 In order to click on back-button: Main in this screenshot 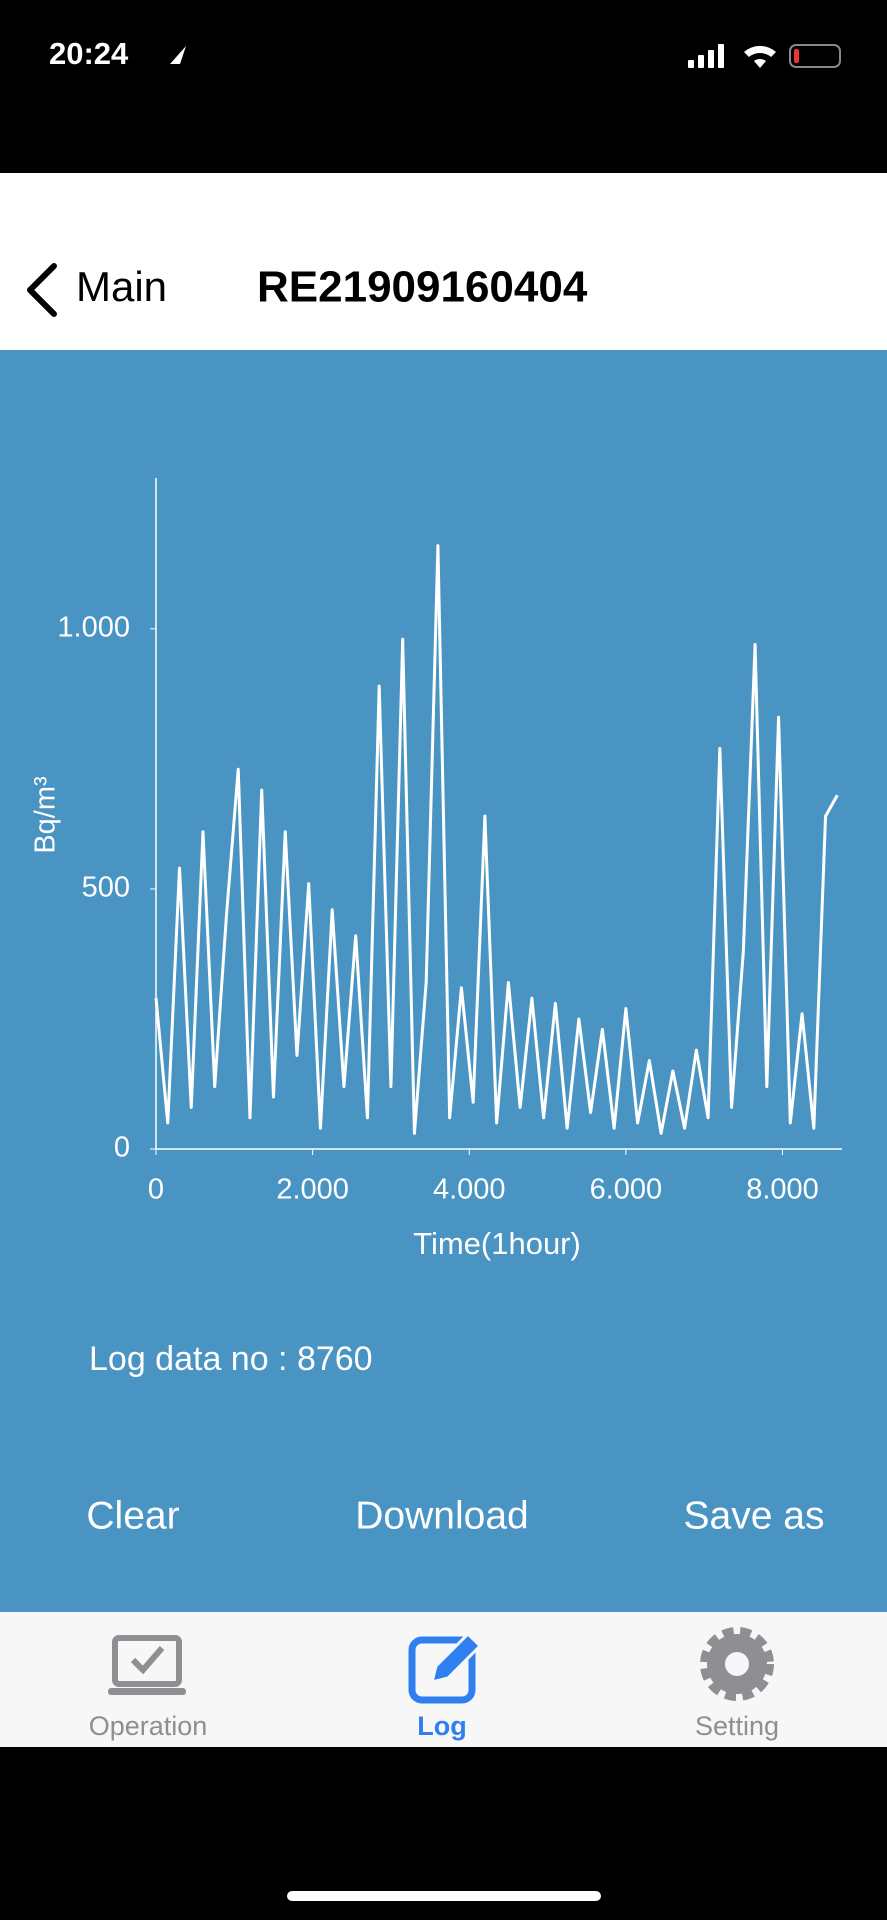, I will do `click(97, 290)`.